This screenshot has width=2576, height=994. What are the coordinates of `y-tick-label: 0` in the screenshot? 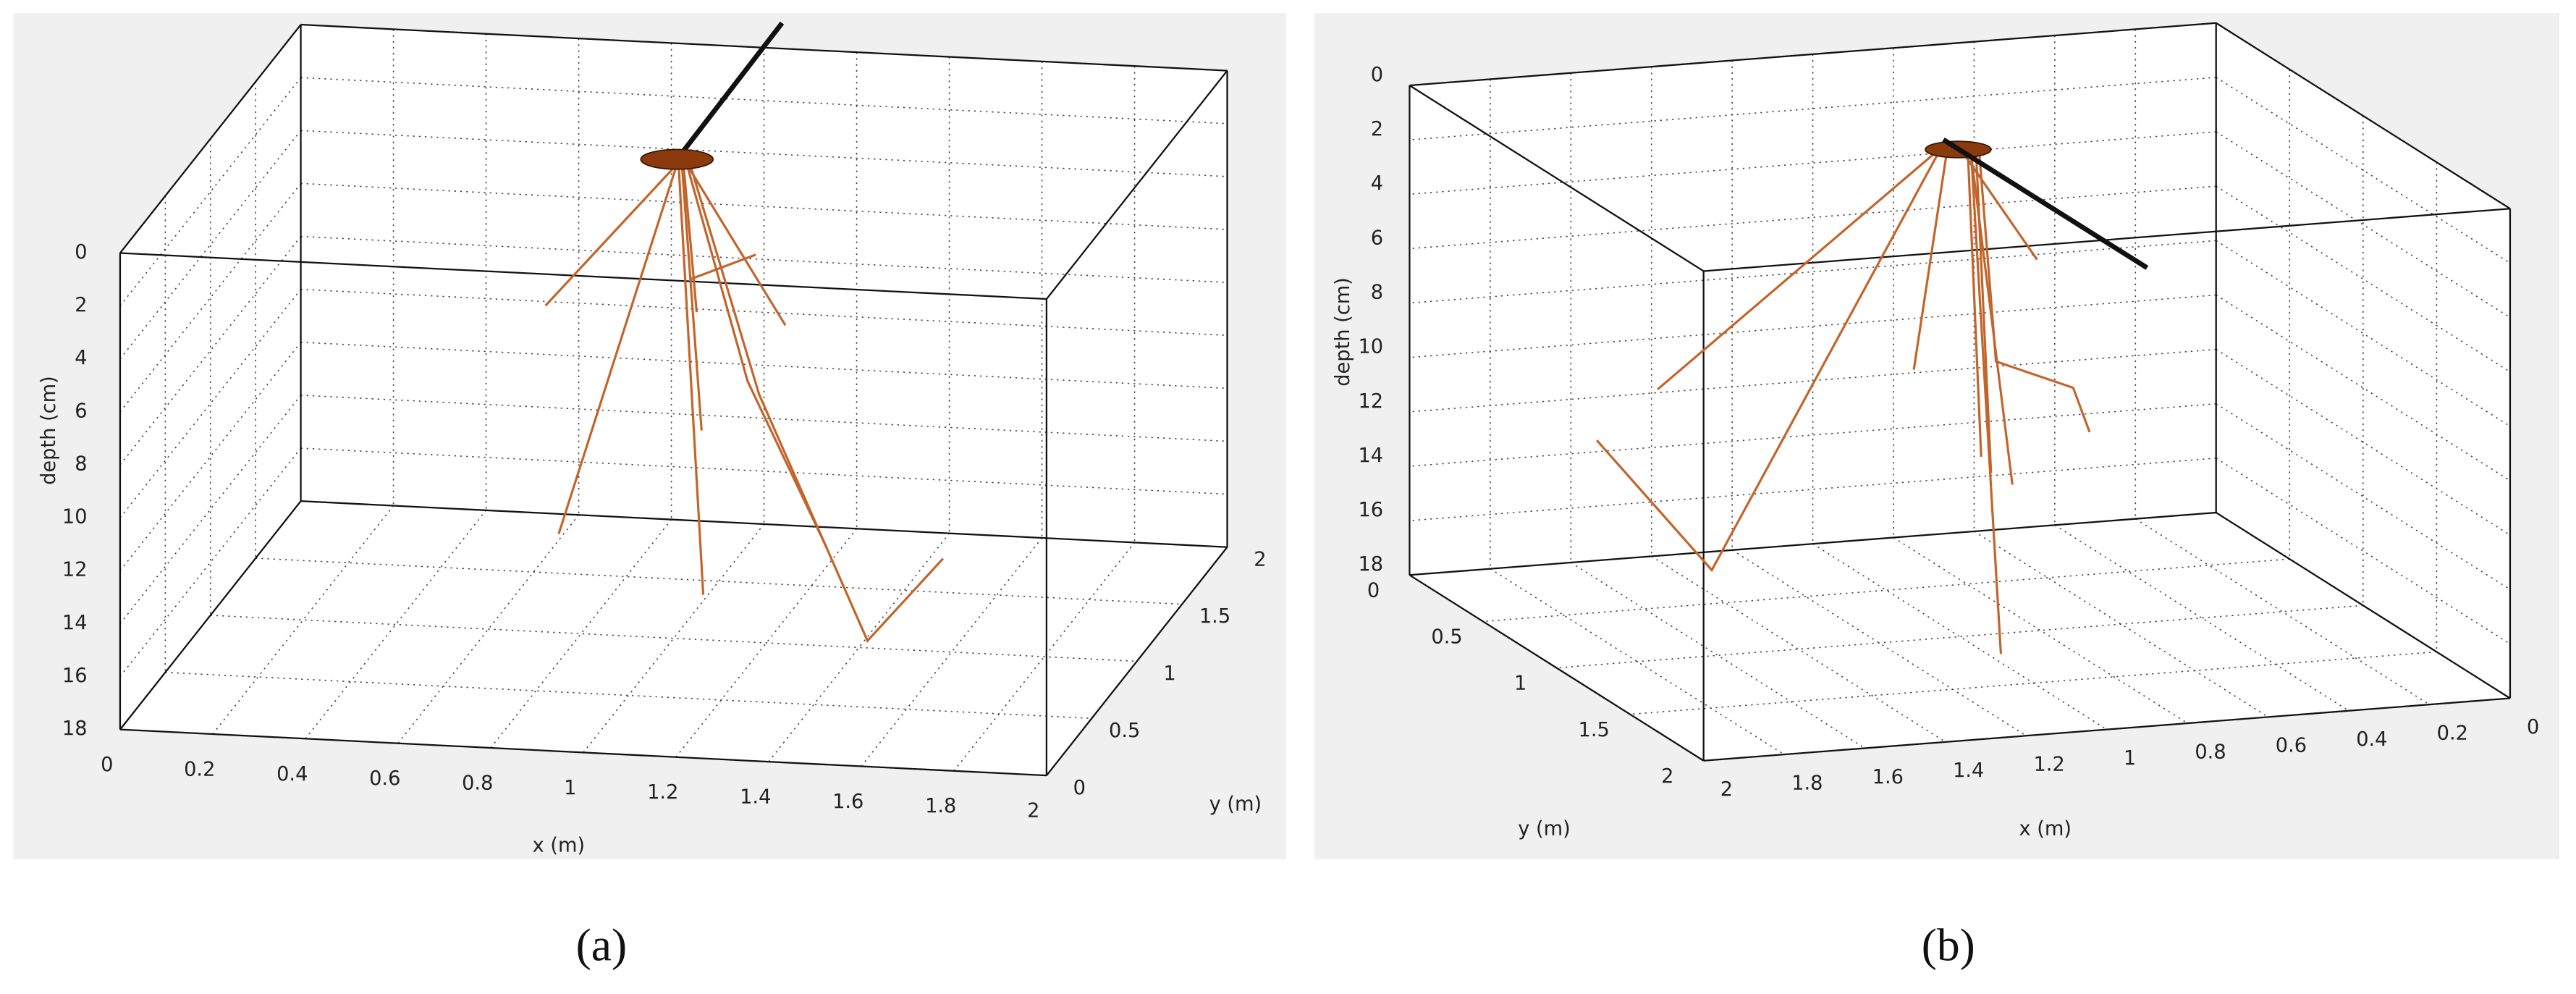 It's located at (1373, 590).